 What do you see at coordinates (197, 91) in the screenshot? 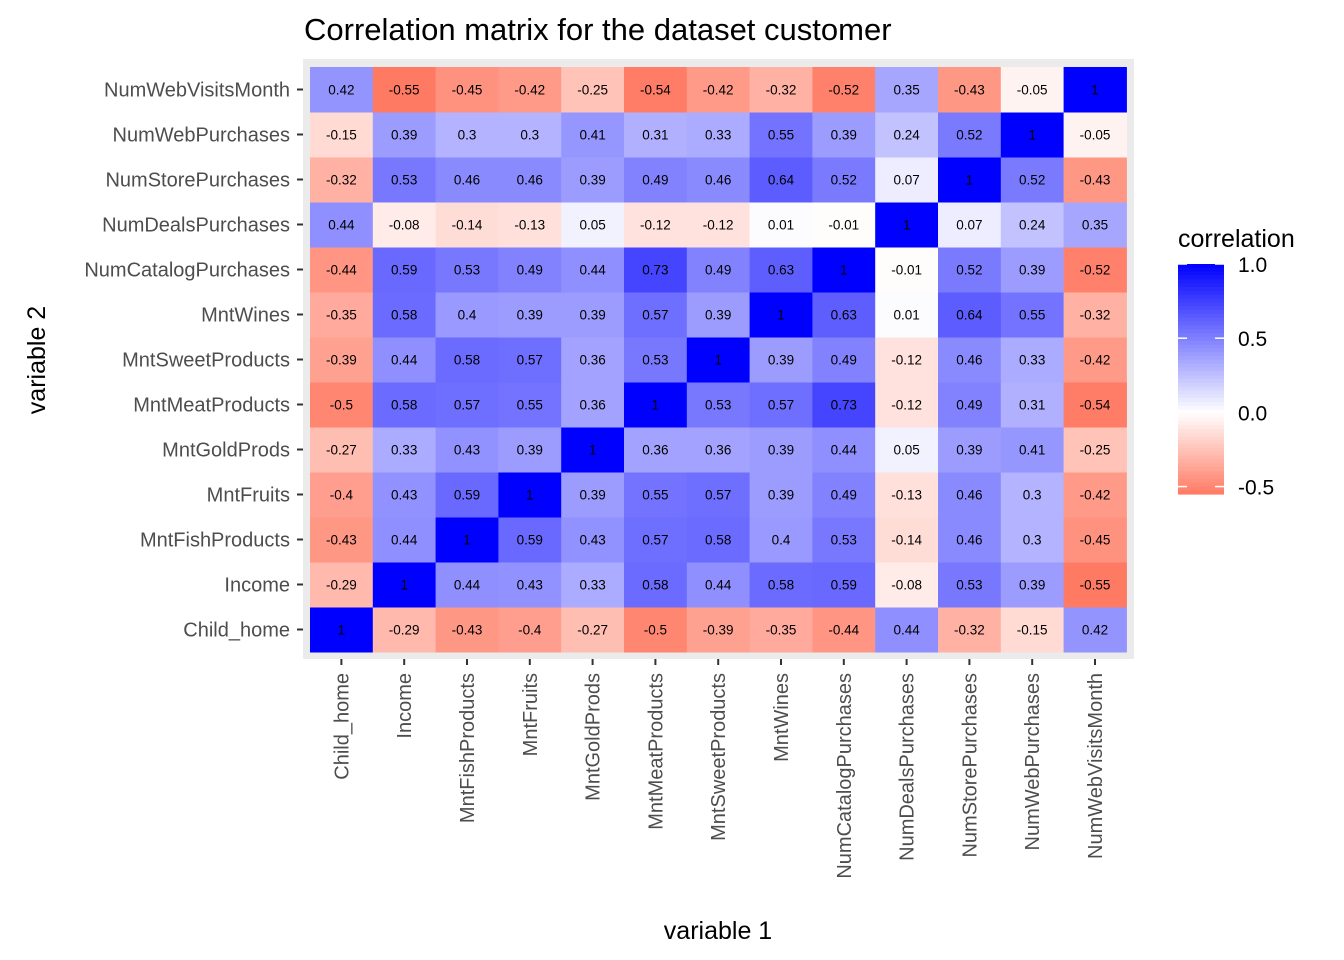
I see `y-tick-label: NumWebVisitsMonth` at bounding box center [197, 91].